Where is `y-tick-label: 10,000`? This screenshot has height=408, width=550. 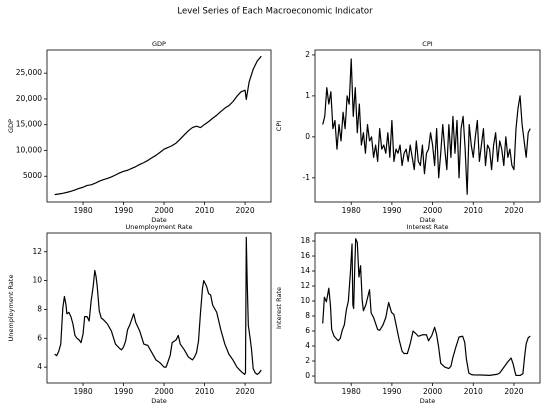 y-tick-label: 10,000 is located at coordinates (29, 149).